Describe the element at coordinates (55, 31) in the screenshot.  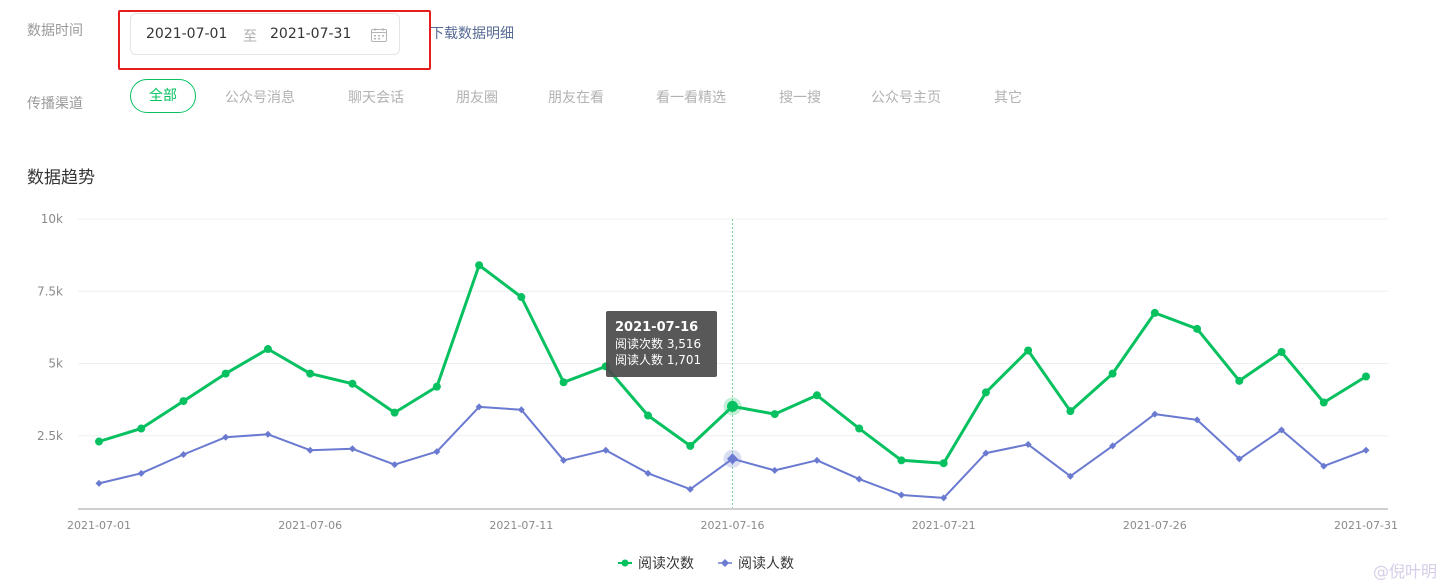
I see `date-range-label: 数据时间` at that location.